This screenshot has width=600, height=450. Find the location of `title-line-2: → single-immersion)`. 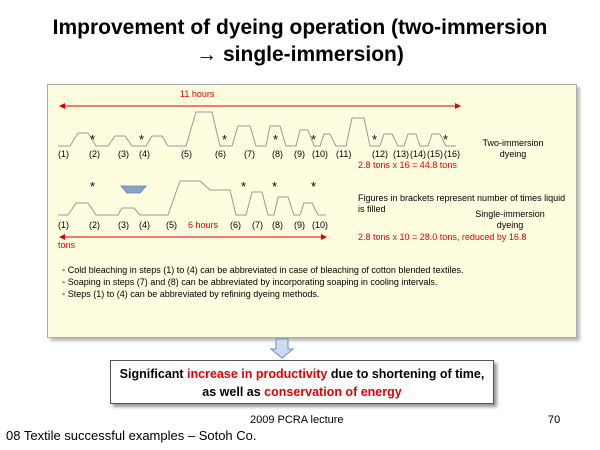

title-line-2: → single-immersion) is located at coordinates (300, 54).